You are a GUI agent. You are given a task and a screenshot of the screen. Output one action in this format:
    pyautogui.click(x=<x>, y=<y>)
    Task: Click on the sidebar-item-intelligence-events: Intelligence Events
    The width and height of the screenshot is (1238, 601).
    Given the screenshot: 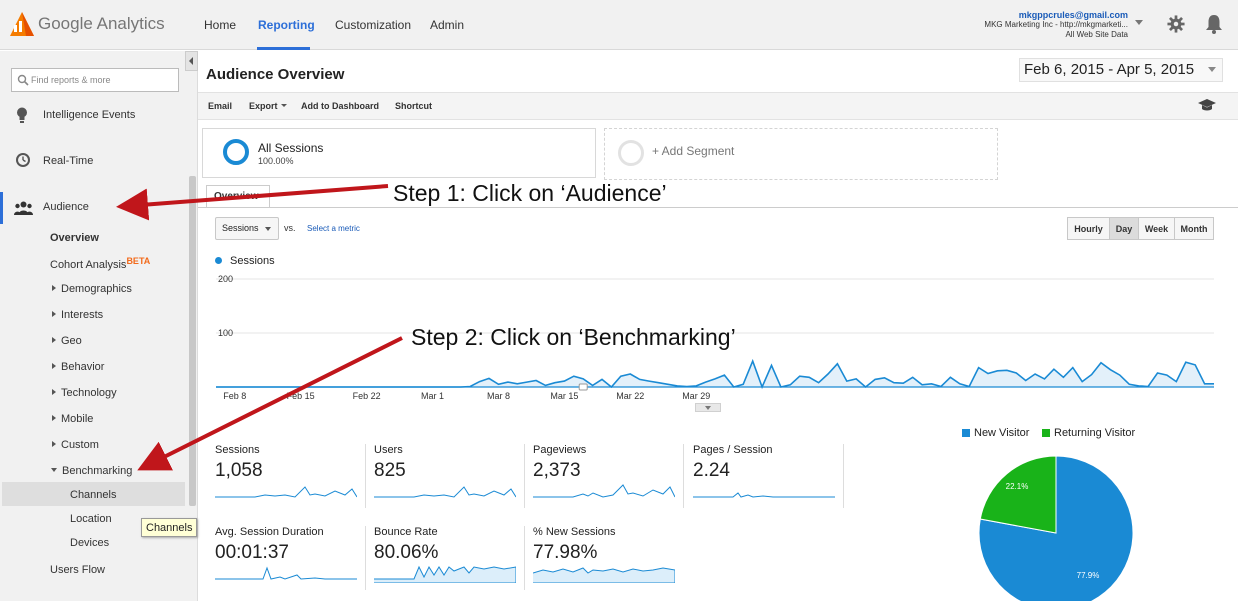 What is the action you would take?
    pyautogui.click(x=89, y=115)
    